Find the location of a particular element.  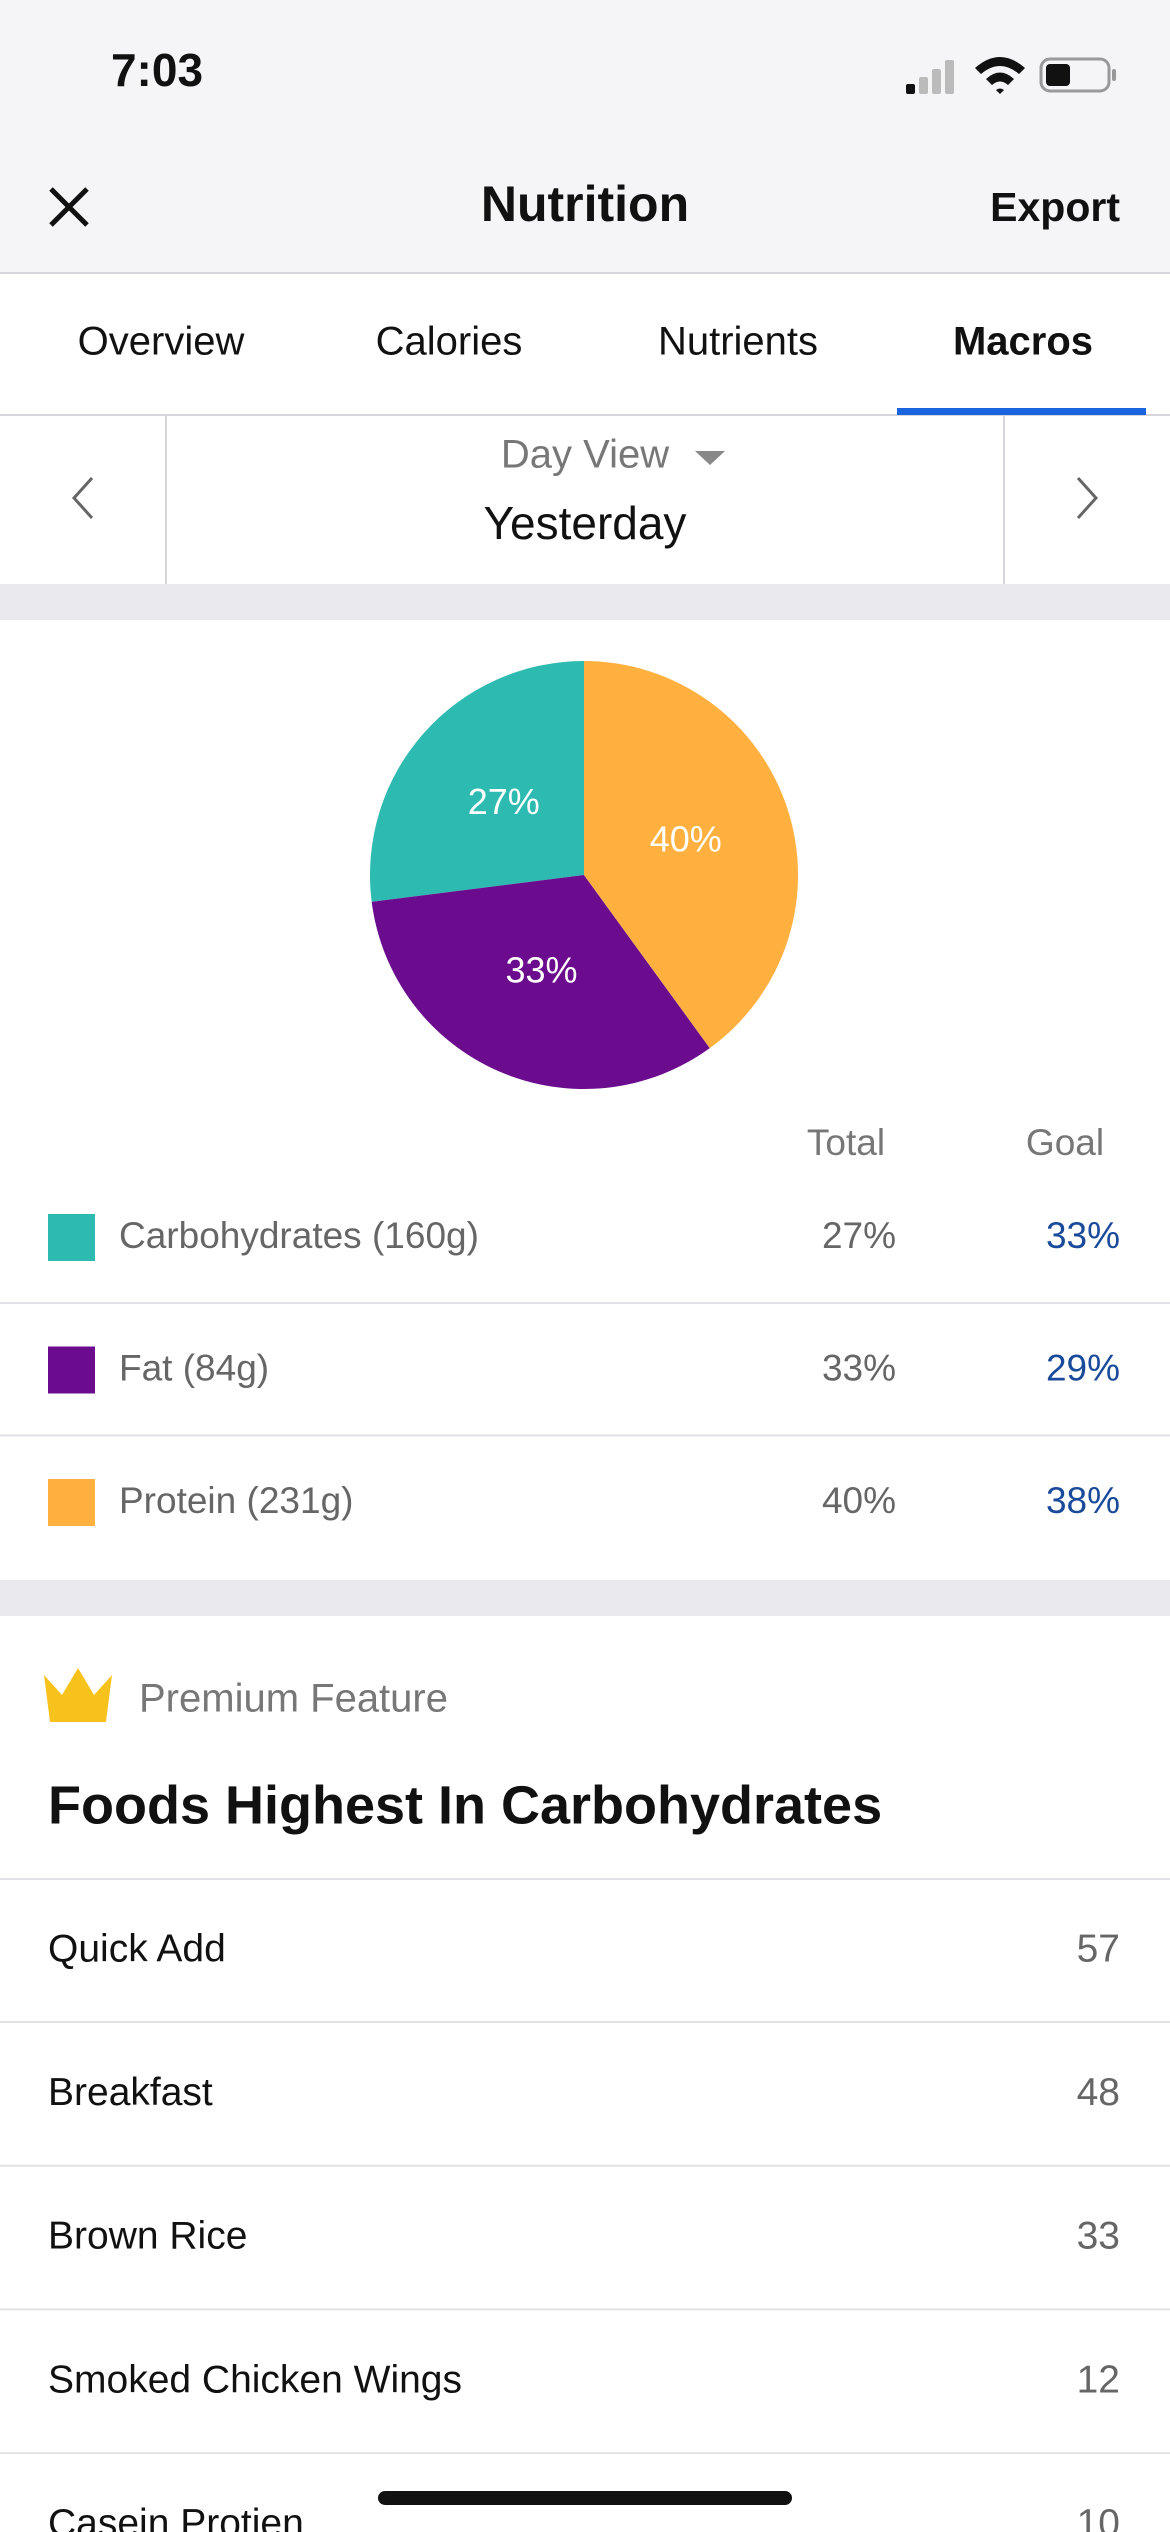

food-name: Breakfast is located at coordinates (130, 2092).